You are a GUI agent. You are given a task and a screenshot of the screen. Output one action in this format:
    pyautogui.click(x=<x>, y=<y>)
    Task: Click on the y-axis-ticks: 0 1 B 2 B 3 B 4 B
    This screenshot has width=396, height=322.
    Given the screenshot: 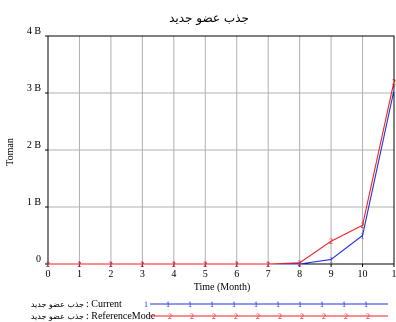 What is the action you would take?
    pyautogui.click(x=37, y=145)
    